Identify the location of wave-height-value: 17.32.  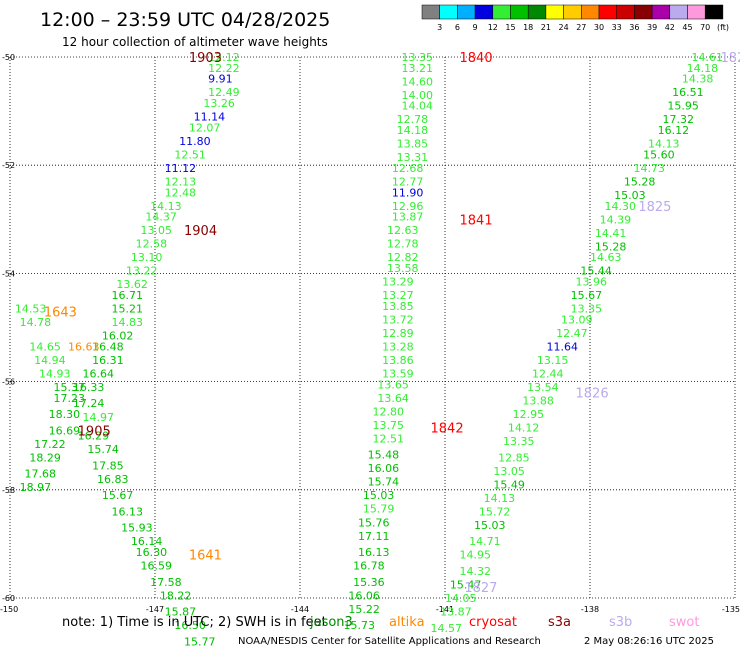
(679, 119).